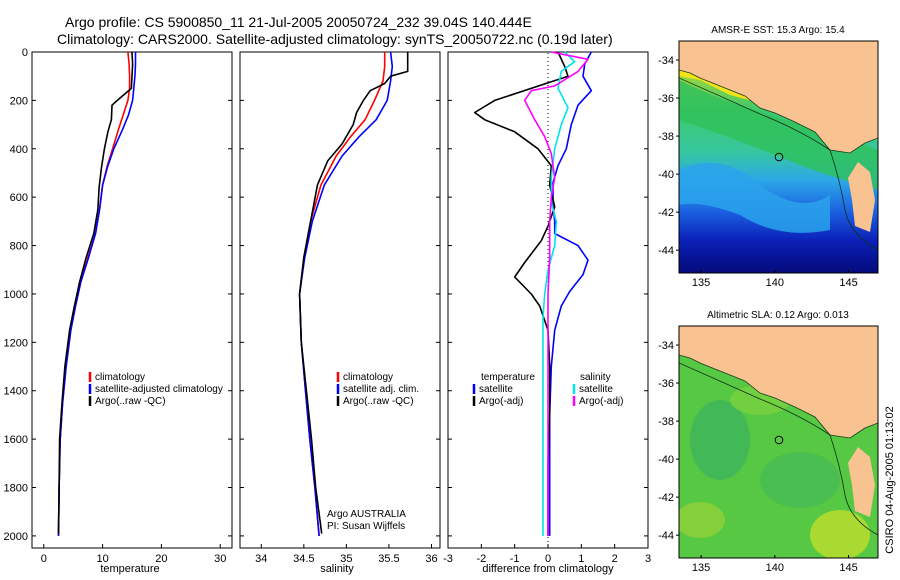  I want to click on x-tick-label: 34.5, so click(303, 559).